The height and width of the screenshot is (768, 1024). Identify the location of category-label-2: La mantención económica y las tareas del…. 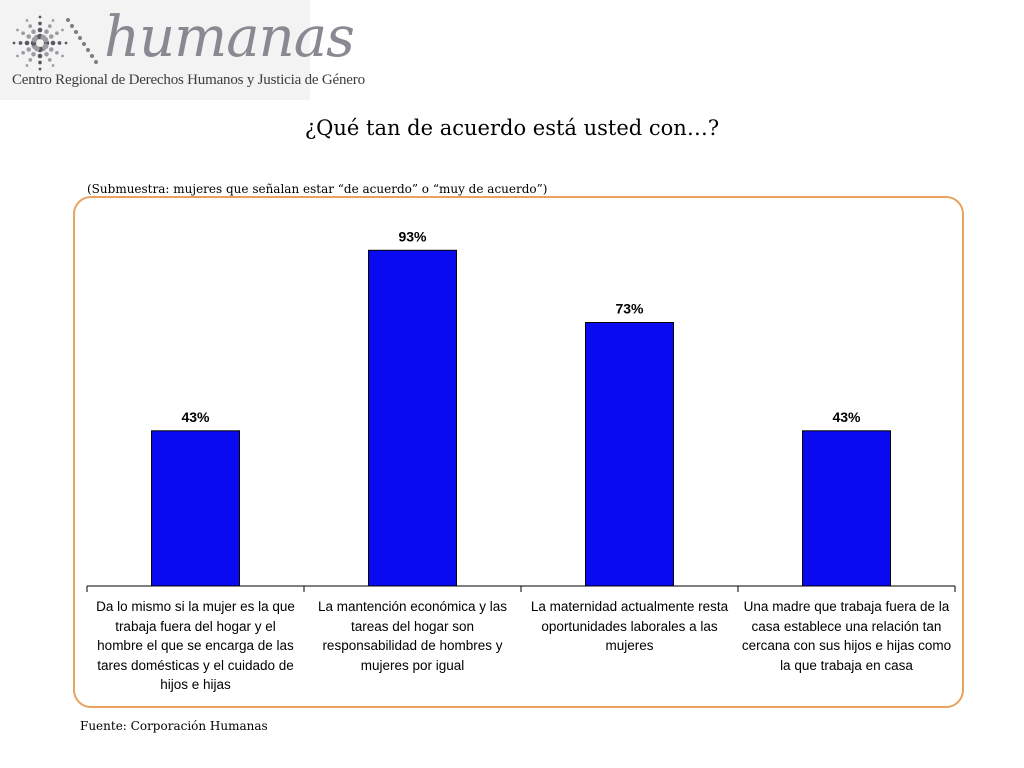
(412, 636).